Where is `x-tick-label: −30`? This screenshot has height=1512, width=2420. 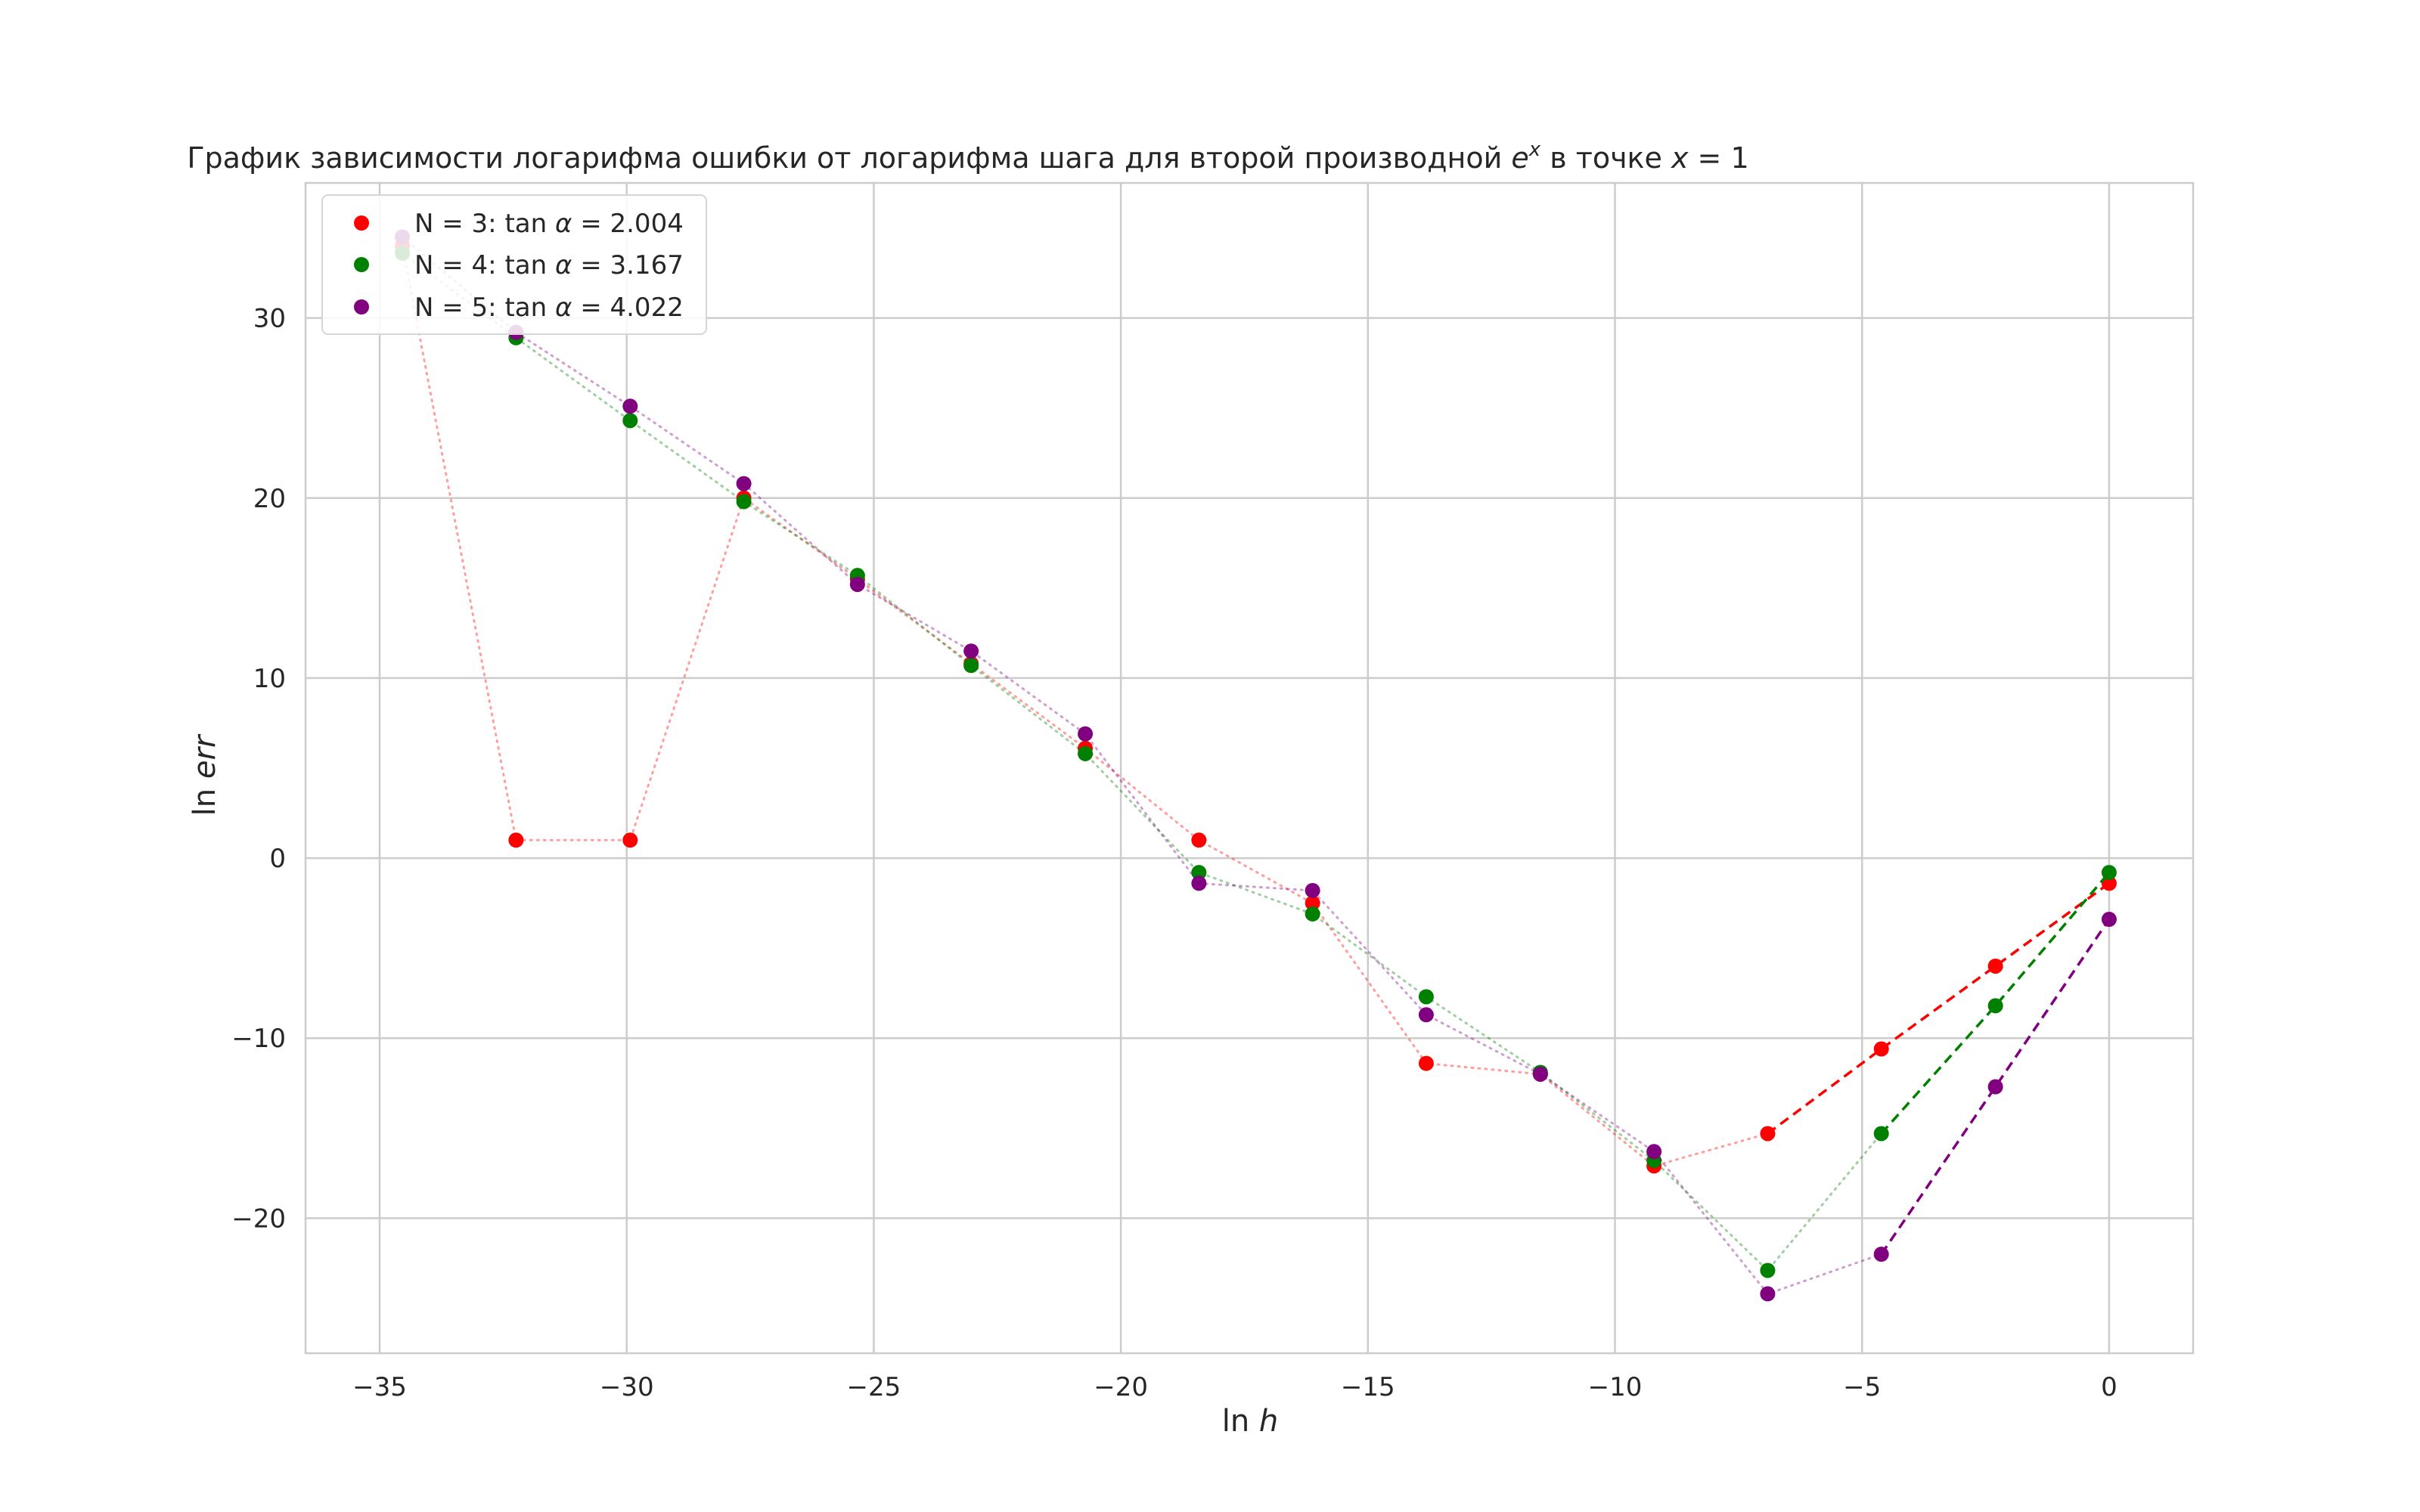 x-tick-label: −30 is located at coordinates (627, 1387).